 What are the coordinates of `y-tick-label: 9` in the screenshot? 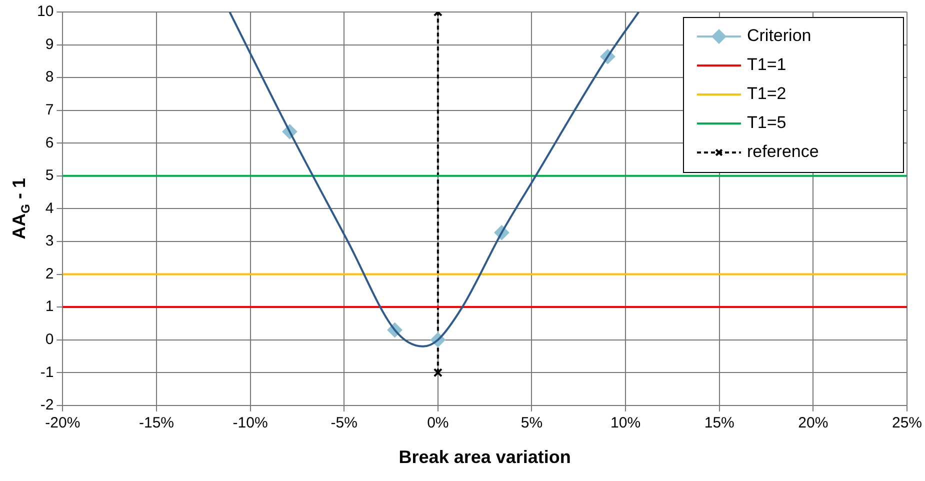 It's located at (49, 44).